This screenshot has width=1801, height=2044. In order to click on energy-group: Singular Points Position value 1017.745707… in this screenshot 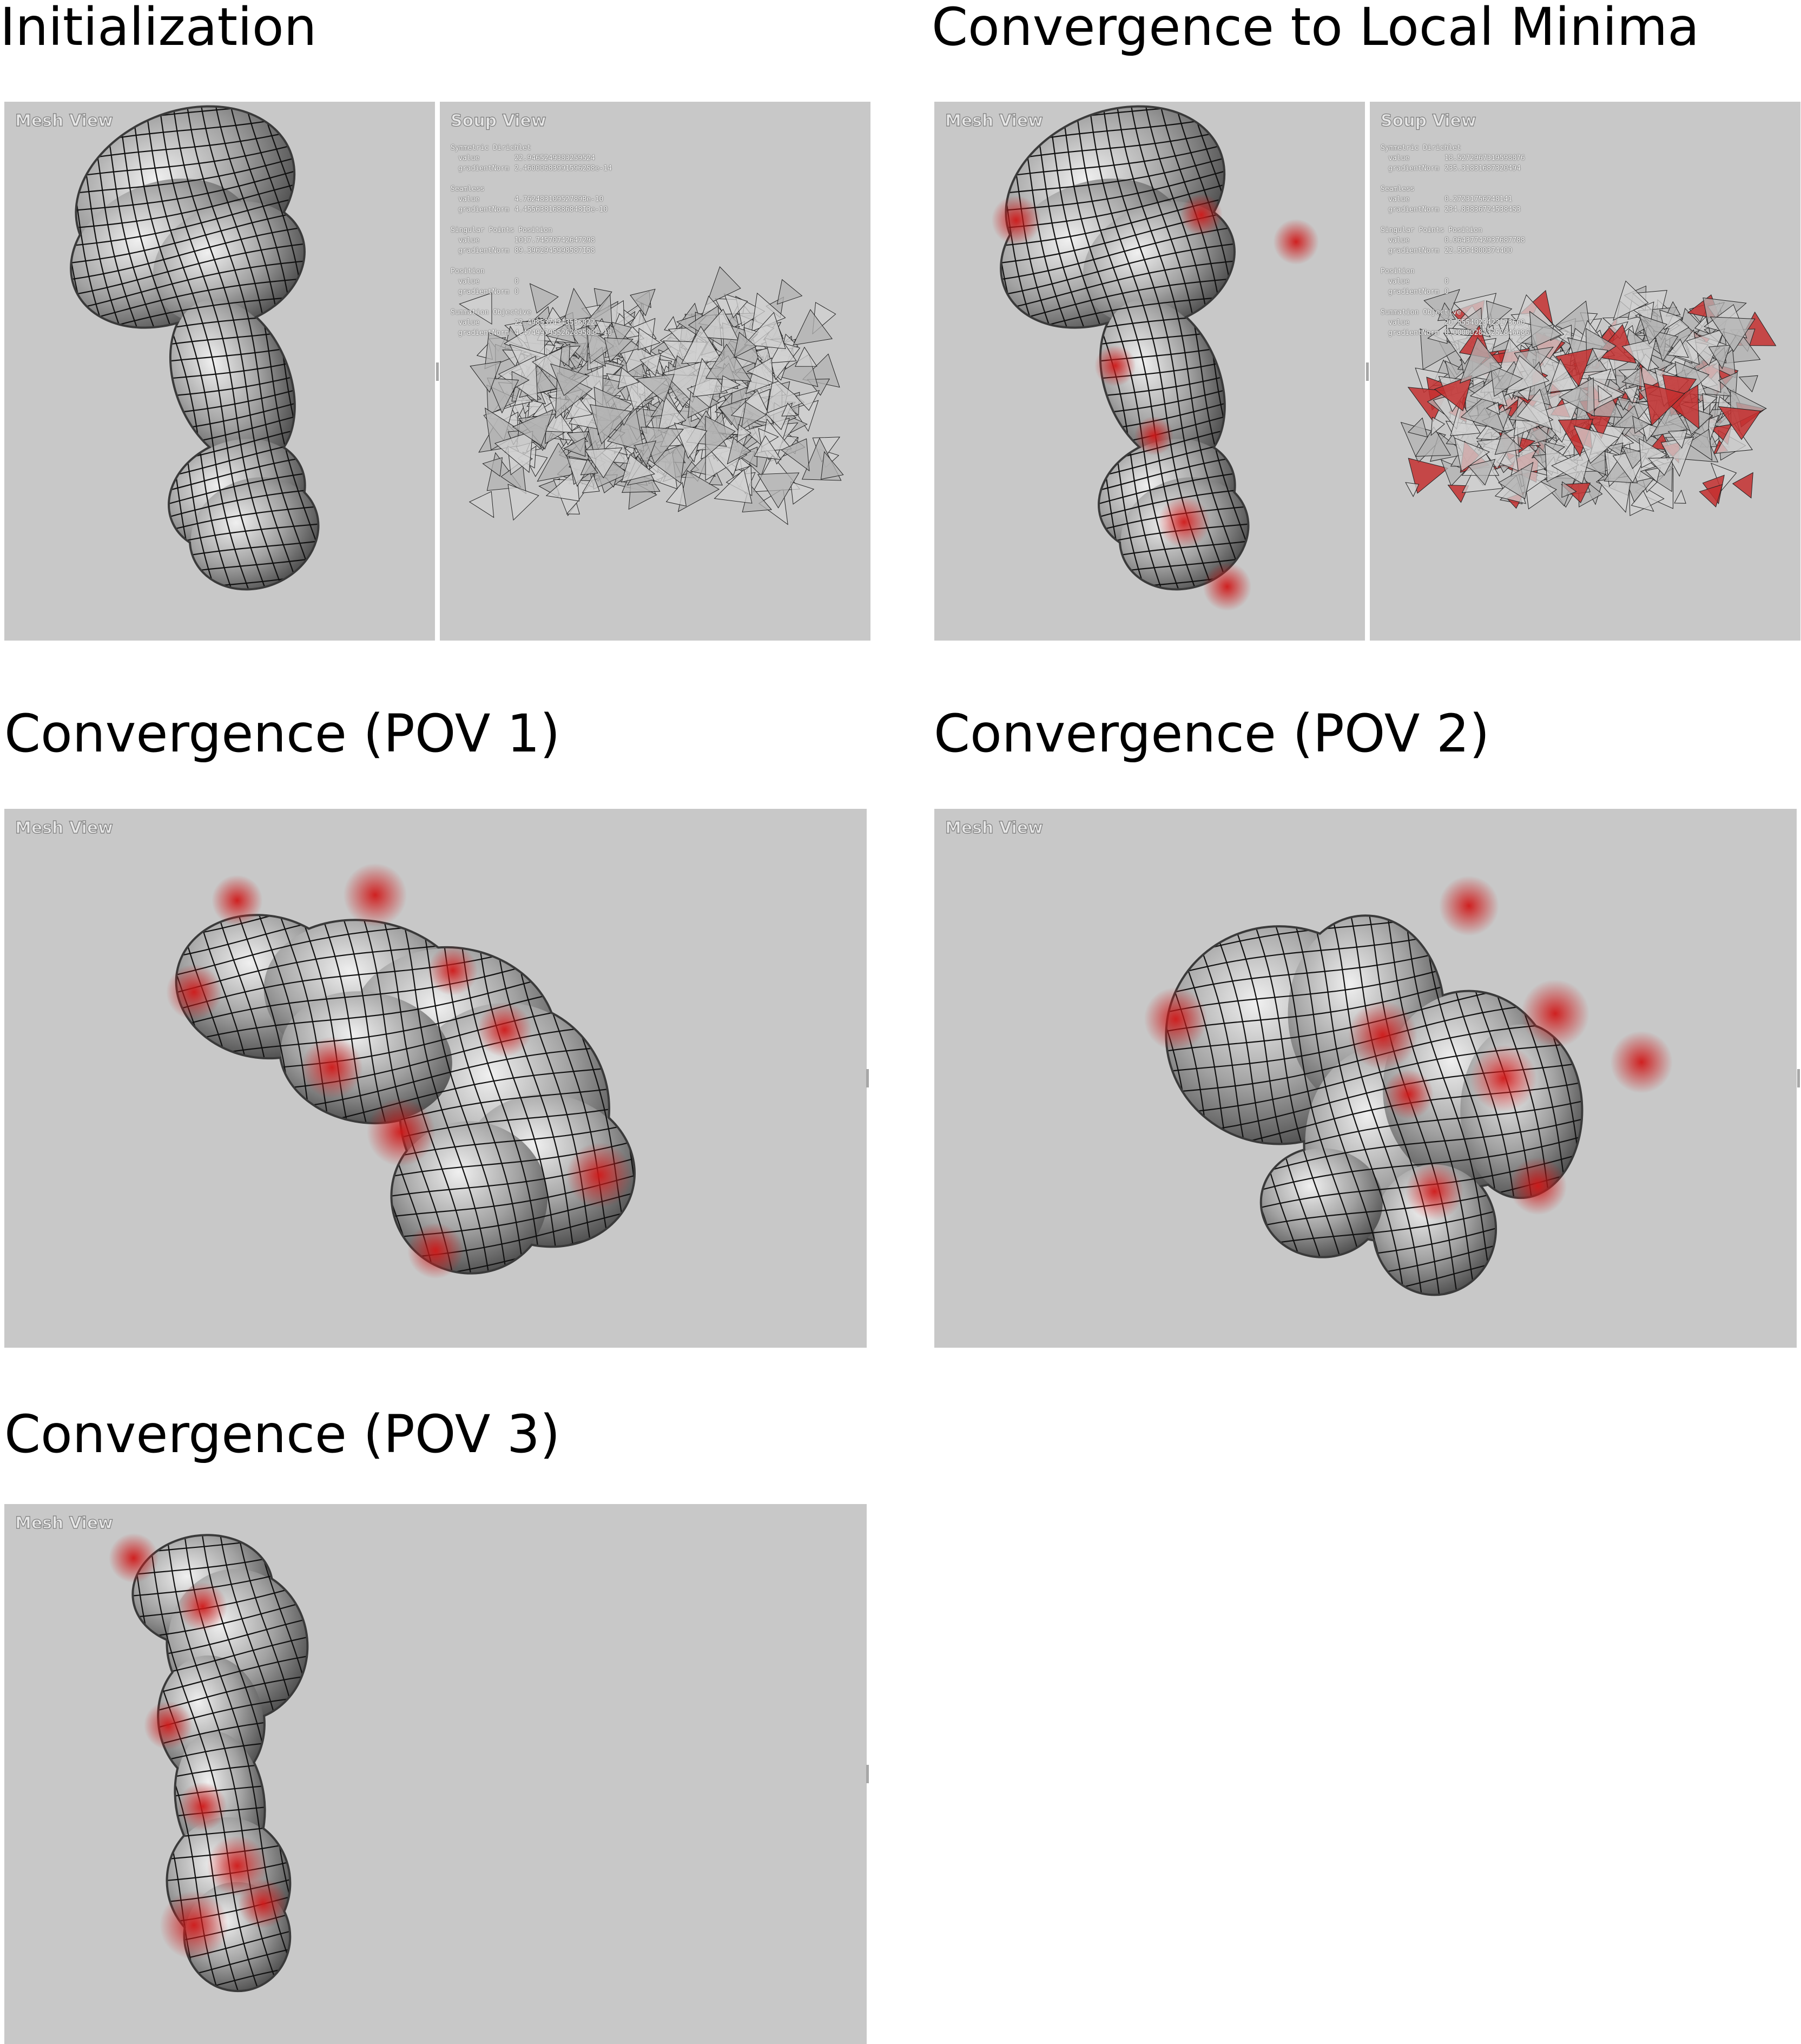, I will do `click(531, 240)`.